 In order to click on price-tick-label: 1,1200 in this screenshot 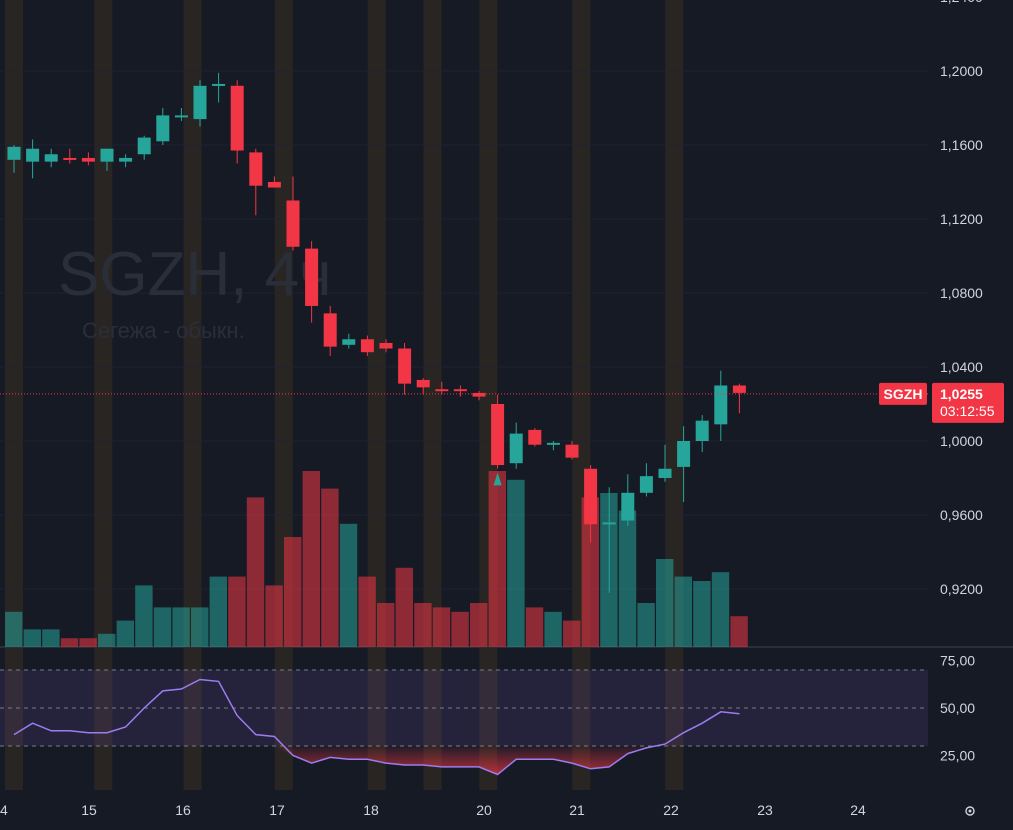, I will do `click(961, 219)`.